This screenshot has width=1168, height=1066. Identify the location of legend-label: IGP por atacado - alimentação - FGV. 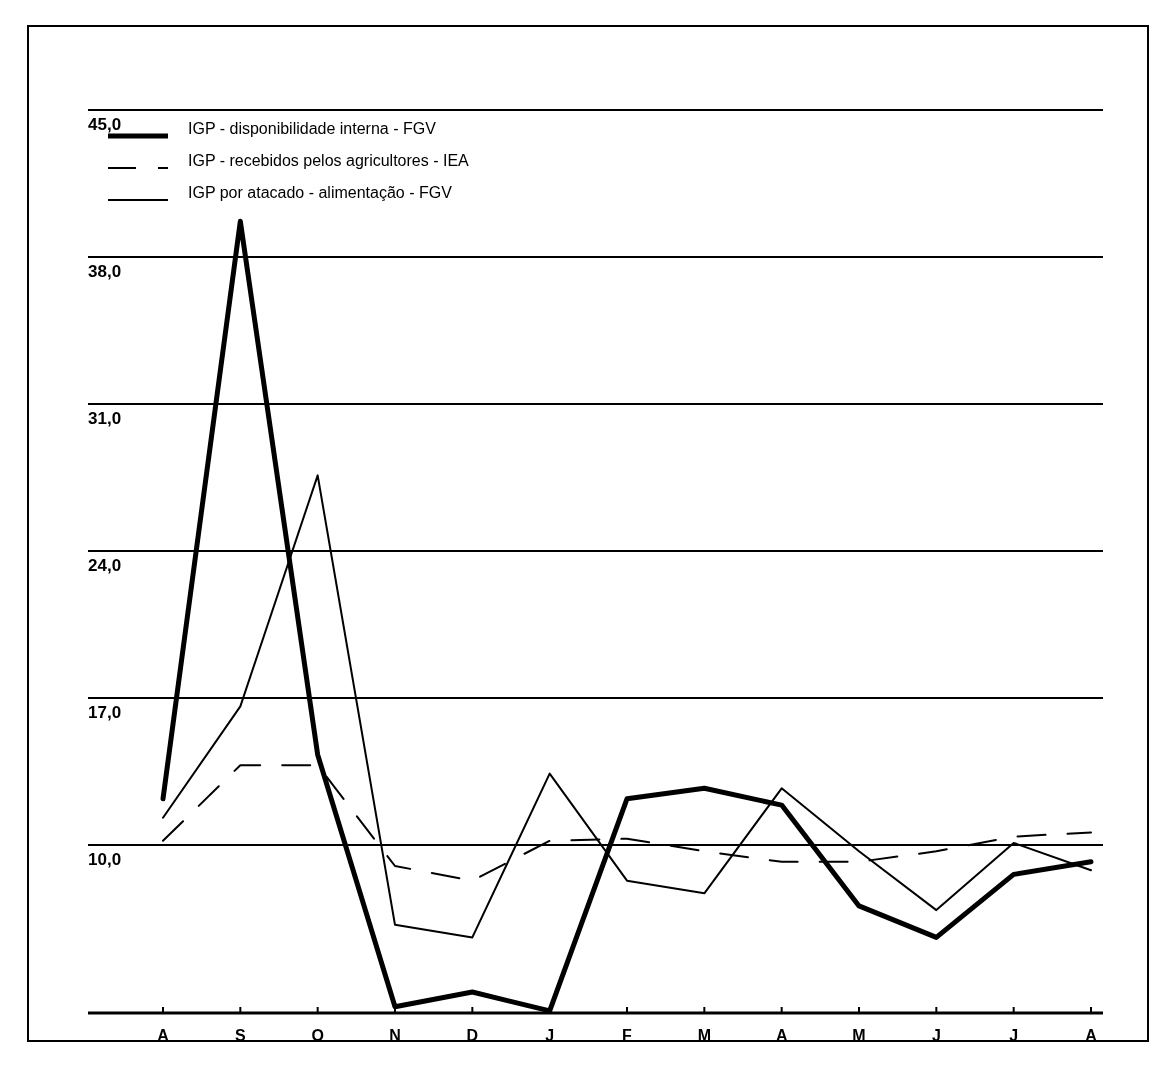
(320, 192).